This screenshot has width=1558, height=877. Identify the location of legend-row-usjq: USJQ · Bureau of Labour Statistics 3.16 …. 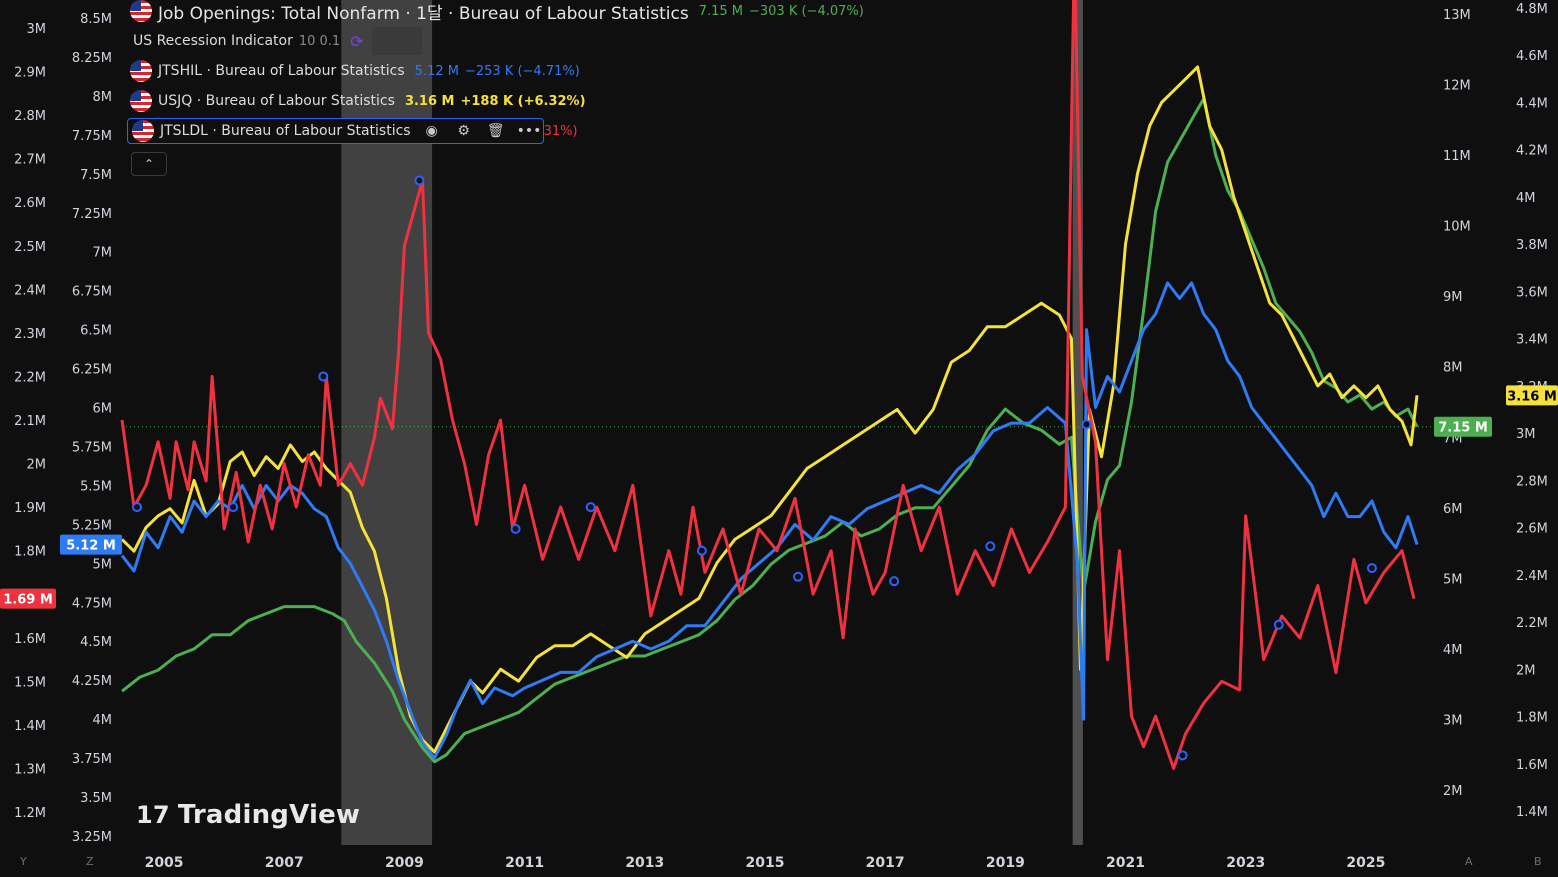
(358, 101).